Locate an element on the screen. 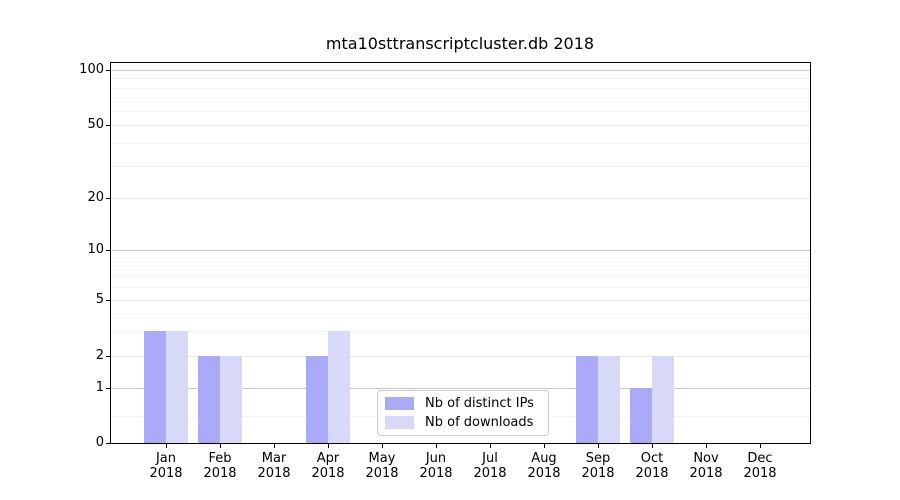 The image size is (900, 500). legend-item-distinct-ips: Nb of distinct IPs is located at coordinates (466, 403).